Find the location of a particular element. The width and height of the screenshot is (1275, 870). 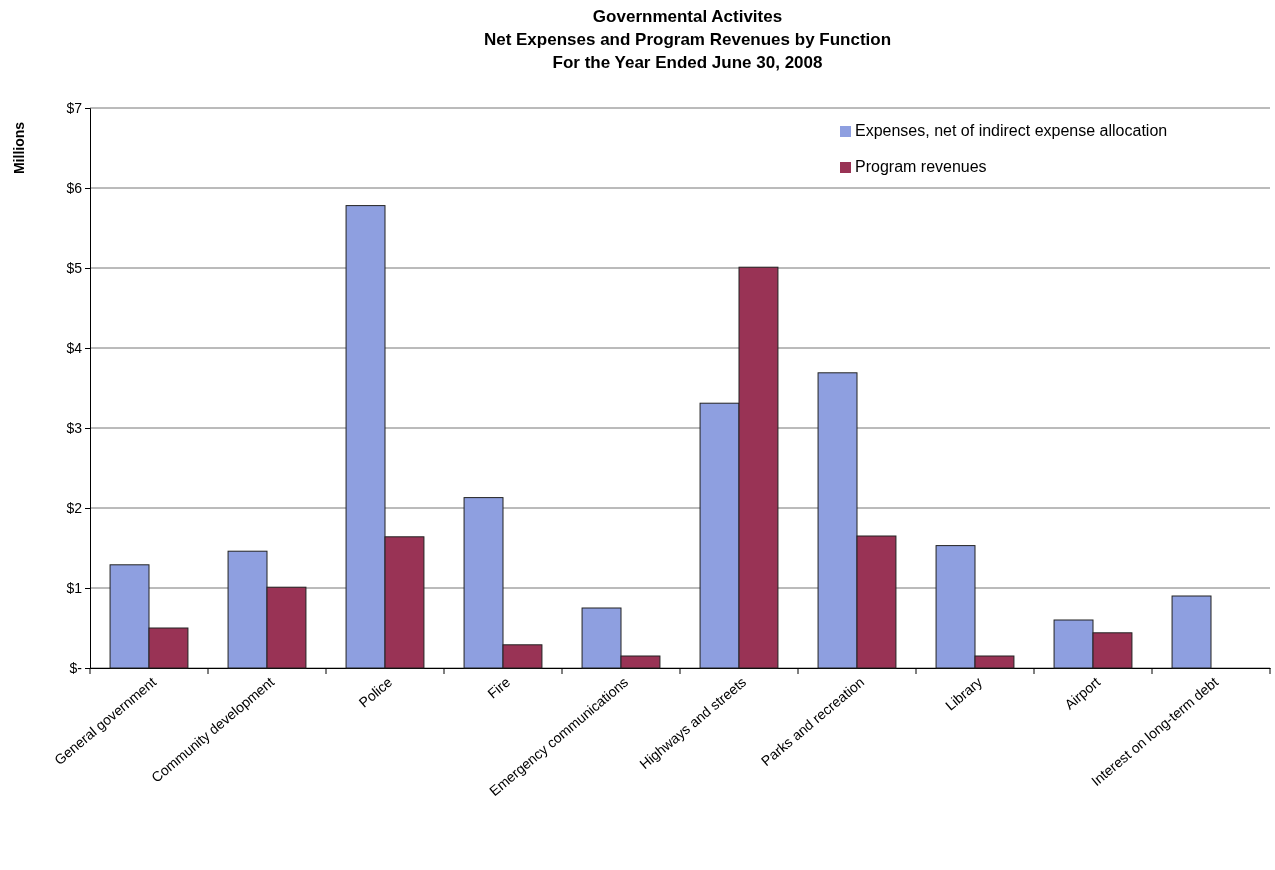

y-tick-label: $- is located at coordinates (76, 667).